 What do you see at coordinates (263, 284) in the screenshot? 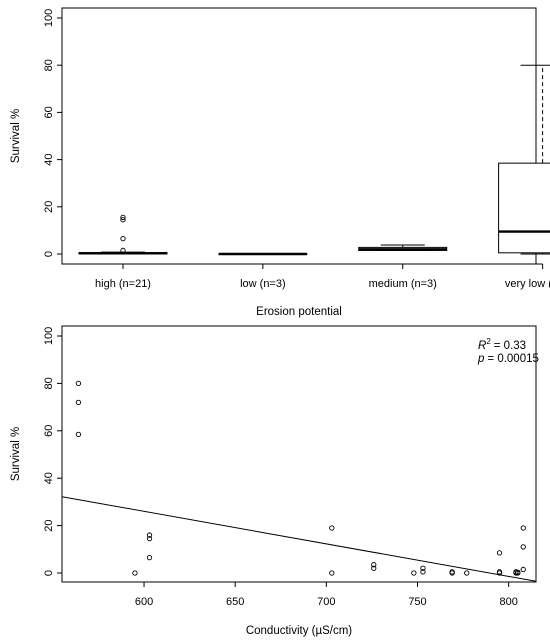
I see `boxplot-x-tick-label: low (n=3)` at bounding box center [263, 284].